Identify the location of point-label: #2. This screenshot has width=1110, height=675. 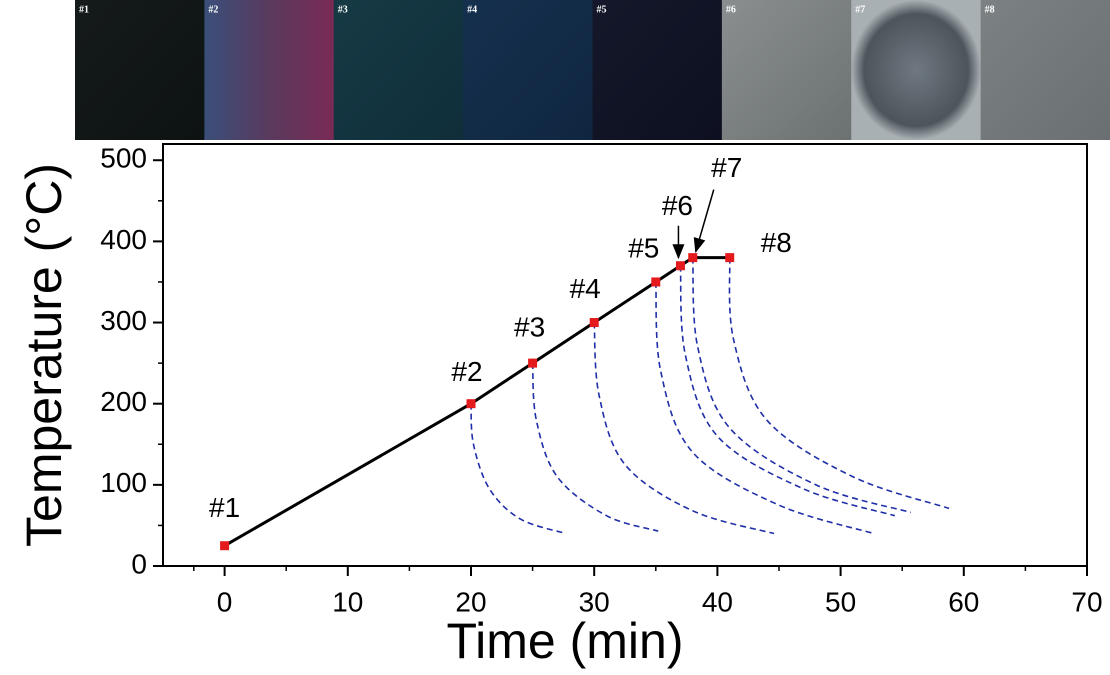
(466, 371).